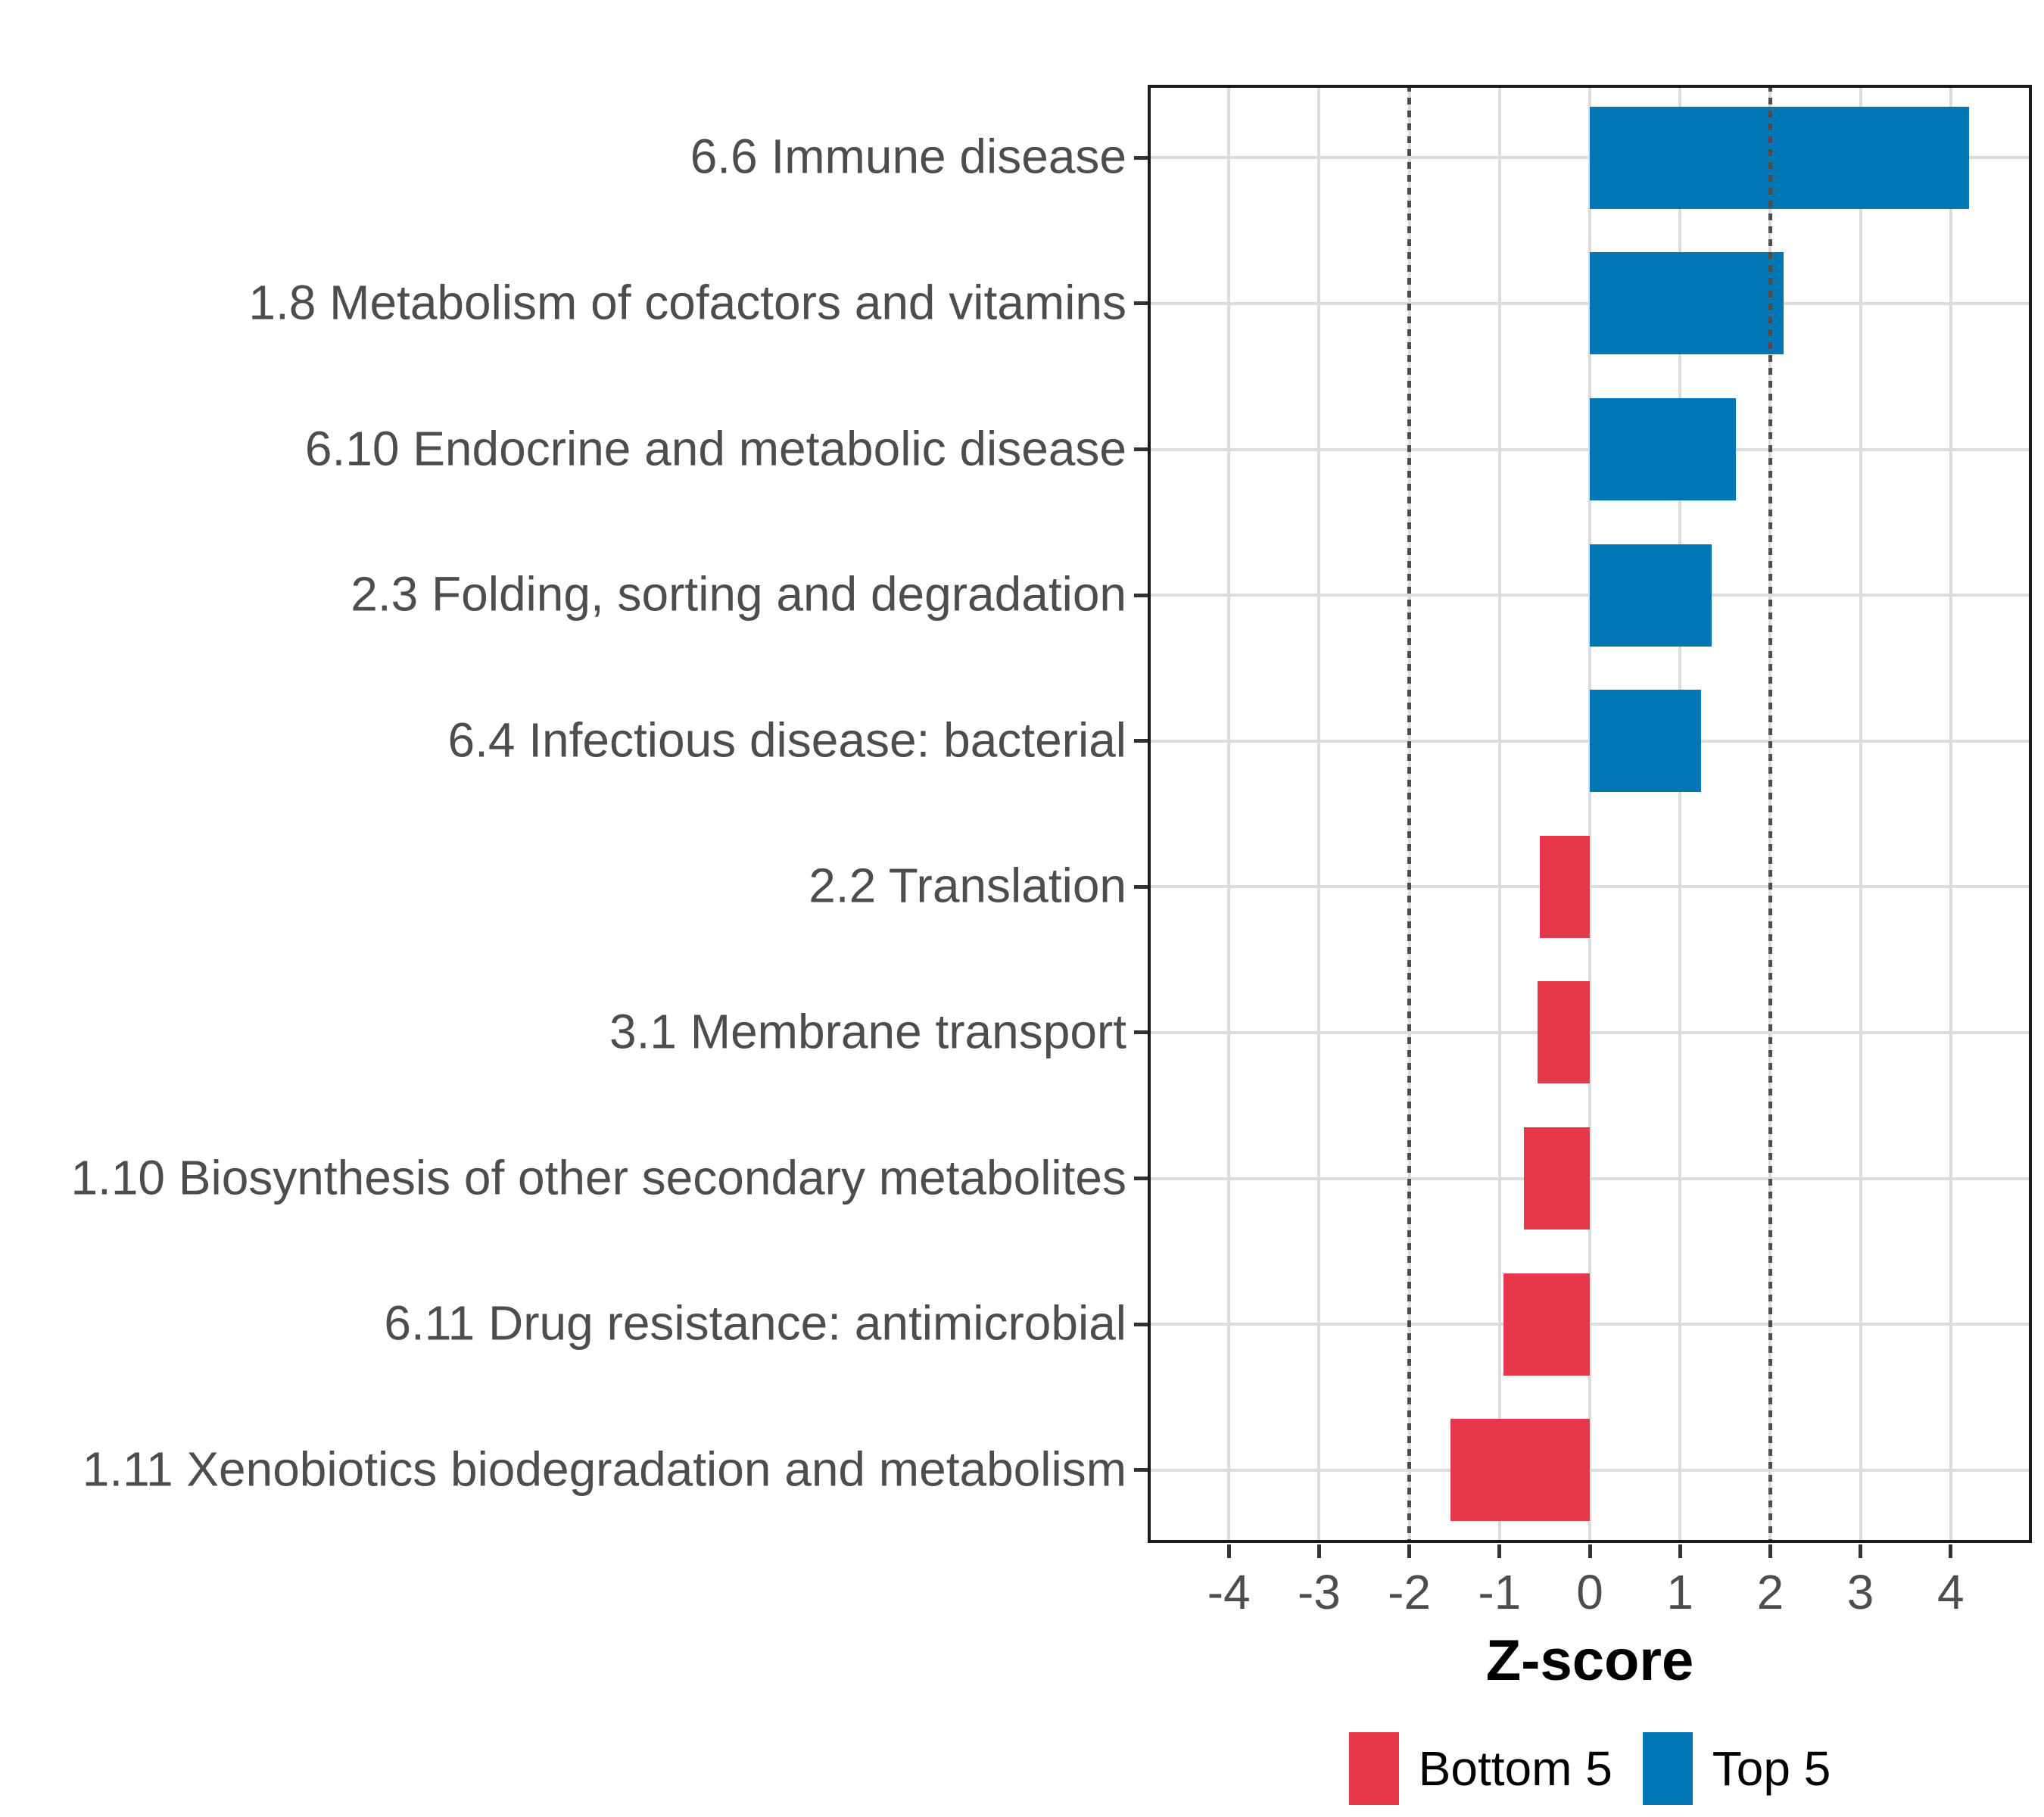 This screenshot has height=1817, width=2044. What do you see at coordinates (1229, 1592) in the screenshot?
I see `x-axis-tick-label: -4` at bounding box center [1229, 1592].